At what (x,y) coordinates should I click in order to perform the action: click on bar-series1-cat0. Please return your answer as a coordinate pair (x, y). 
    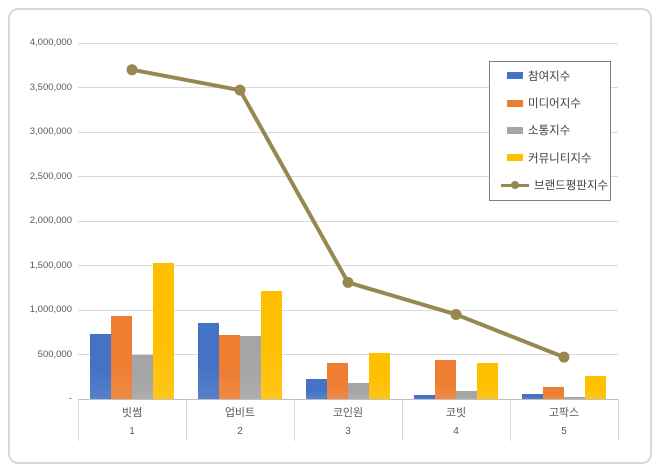
    Looking at the image, I should click on (121, 357).